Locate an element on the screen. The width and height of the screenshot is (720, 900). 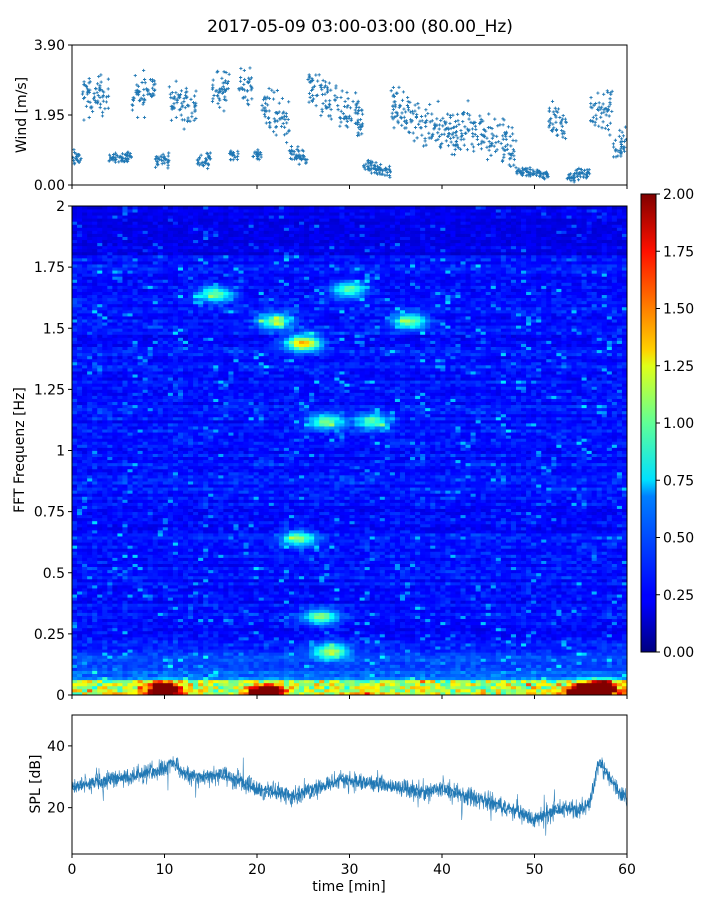
wind-y-ticks: 0.001.953.90 is located at coordinates (53, 116).